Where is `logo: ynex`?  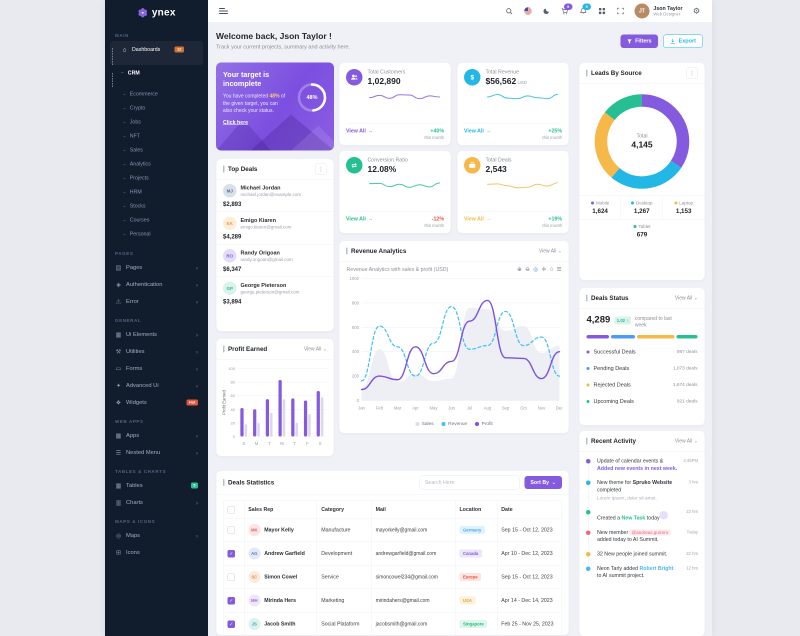
logo: ynex is located at coordinates (156, 12).